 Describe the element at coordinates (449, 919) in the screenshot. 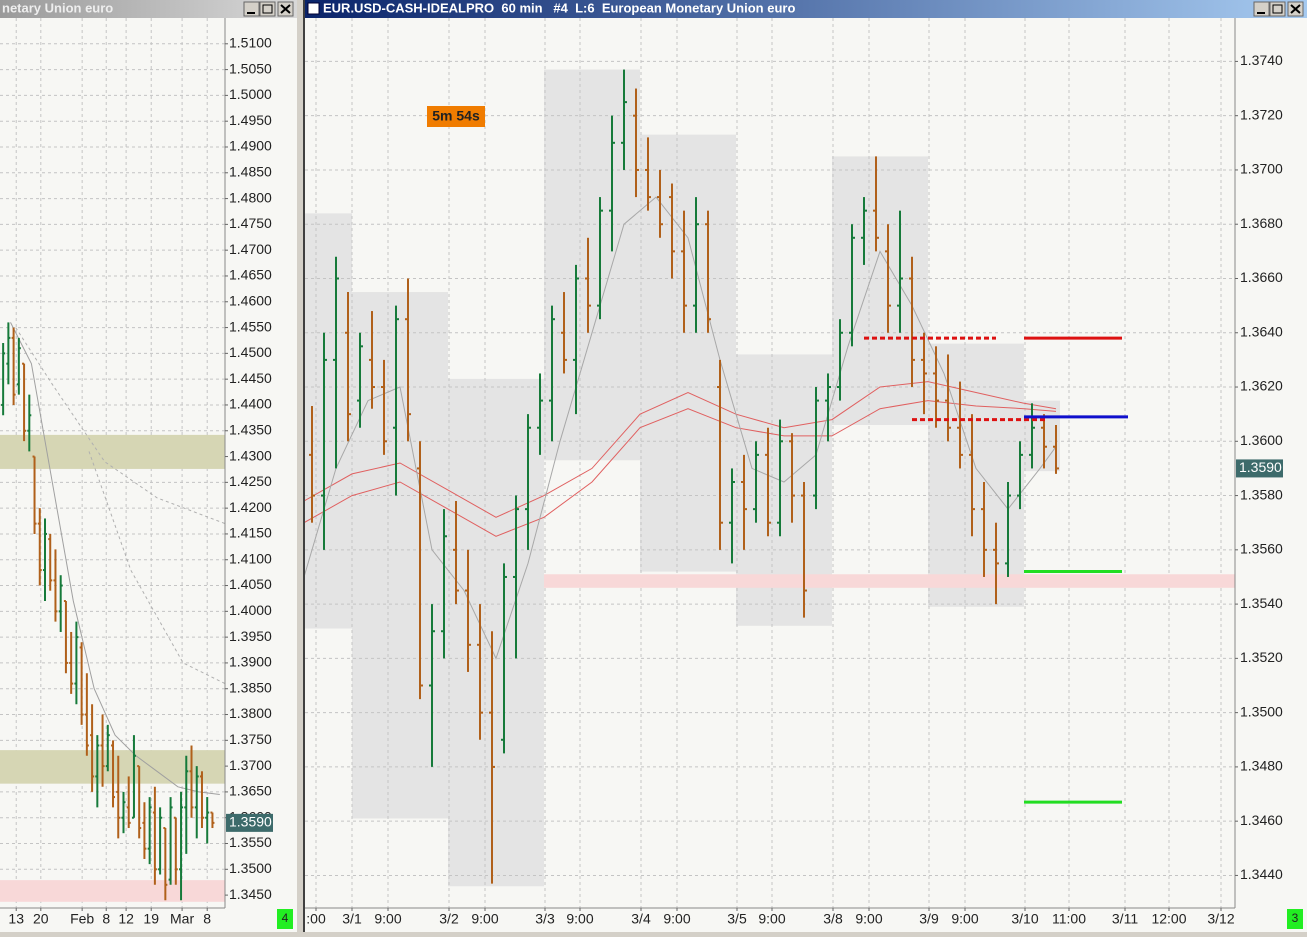

I see `x-tick-label: 3/2` at that location.